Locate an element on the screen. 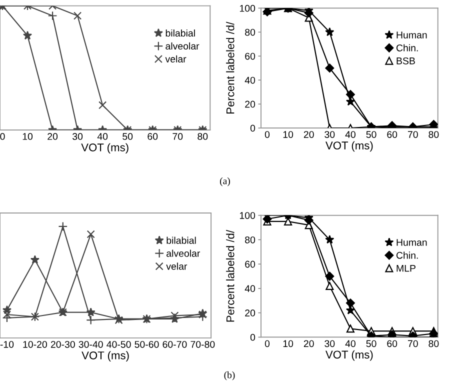 This screenshot has height=388, width=450. legend-label: BSB is located at coordinates (405, 60).